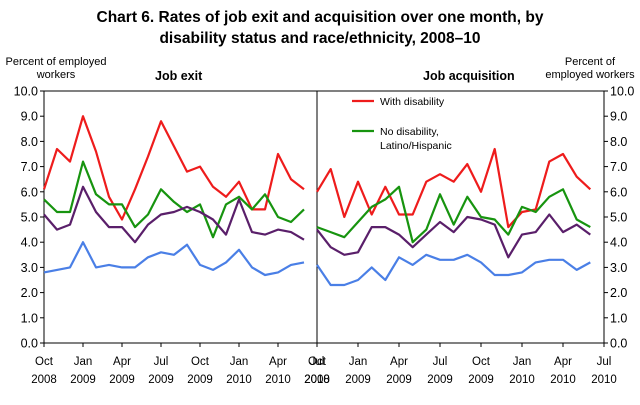 This screenshot has height=405, width=640. Describe the element at coordinates (179, 76) in the screenshot. I see `panel-title-job-exit: Job exit` at that location.